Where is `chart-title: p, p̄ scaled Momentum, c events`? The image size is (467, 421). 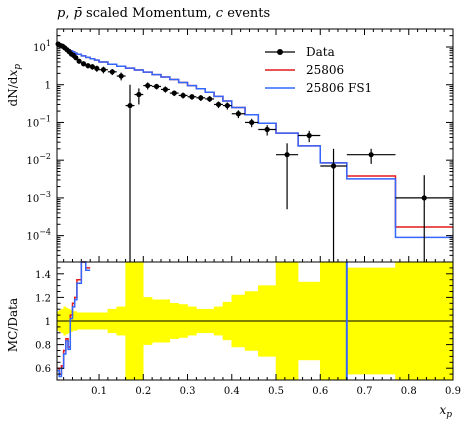
chart-title: p, p̄ scaled Momentum, c events is located at coordinates (163, 13).